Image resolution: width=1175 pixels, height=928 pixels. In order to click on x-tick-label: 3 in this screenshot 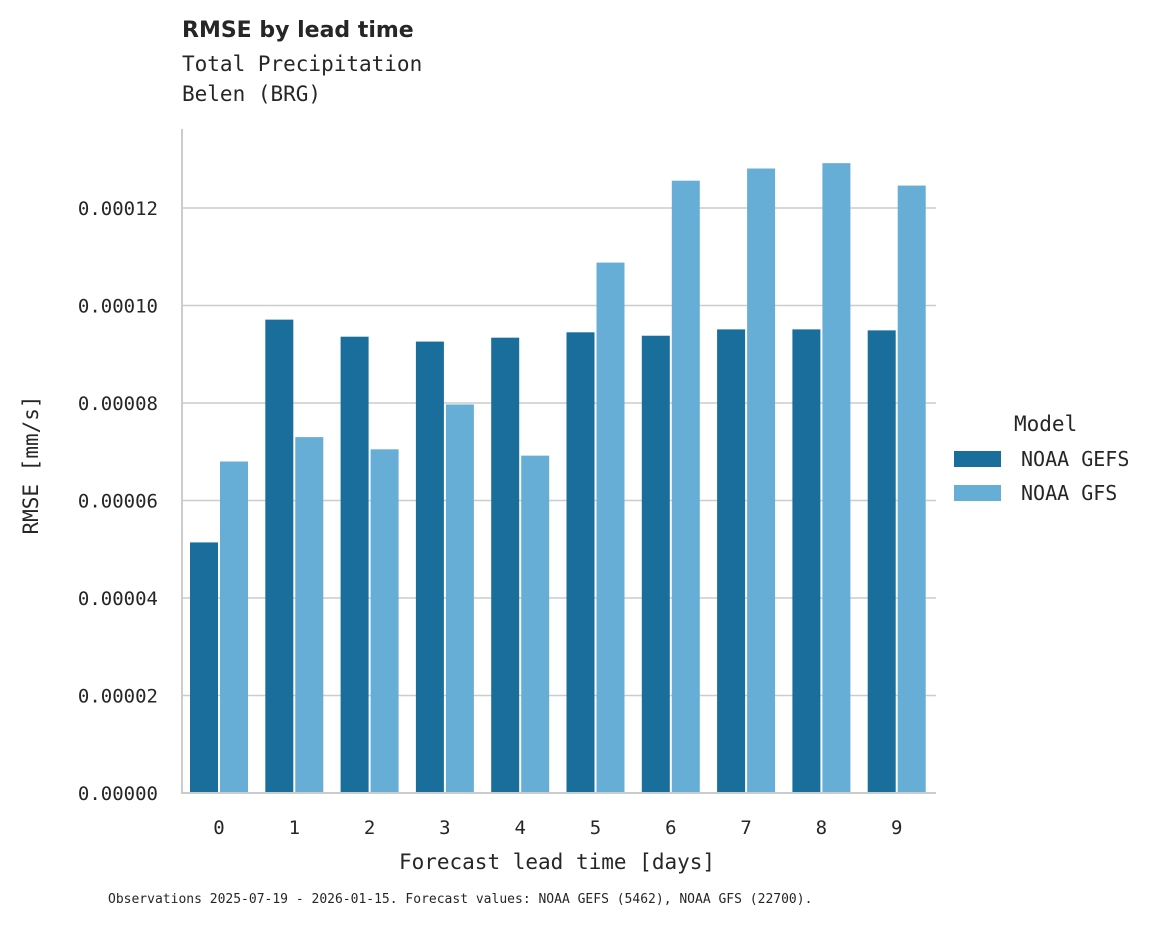, I will do `click(444, 828)`.